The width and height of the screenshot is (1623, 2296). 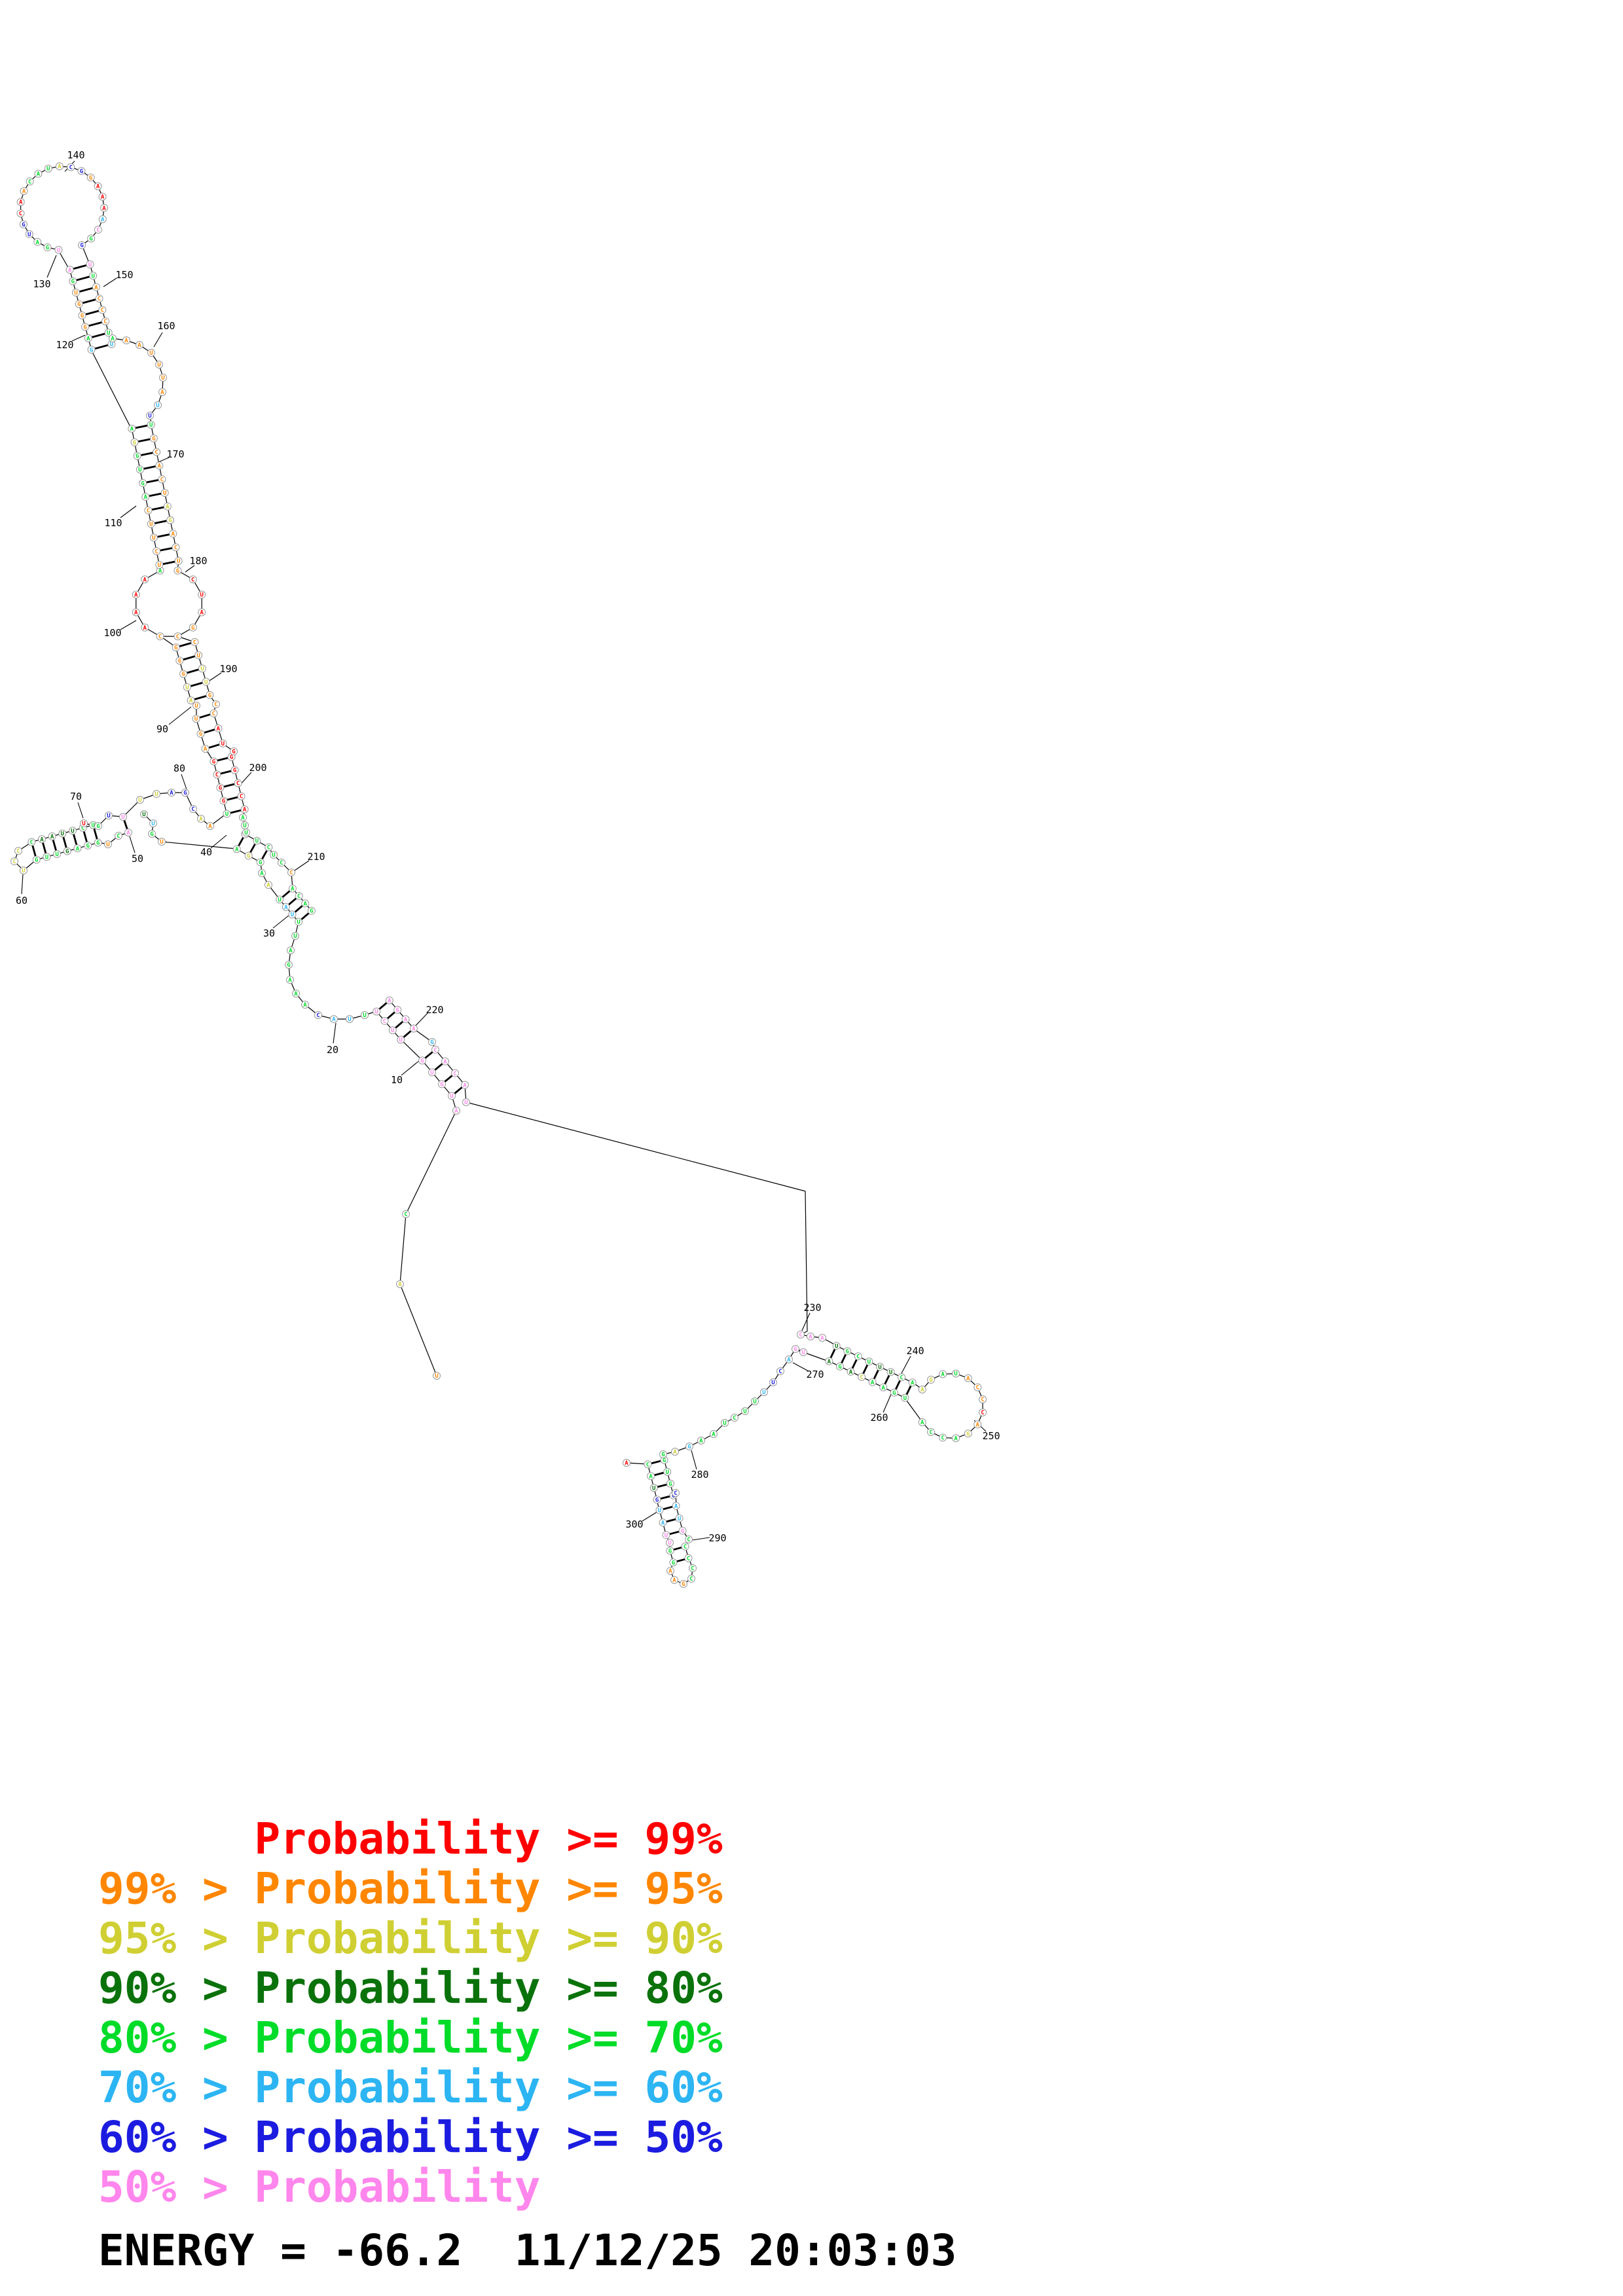 What do you see at coordinates (228, 669) in the screenshot?
I see `position-label: 190` at bounding box center [228, 669].